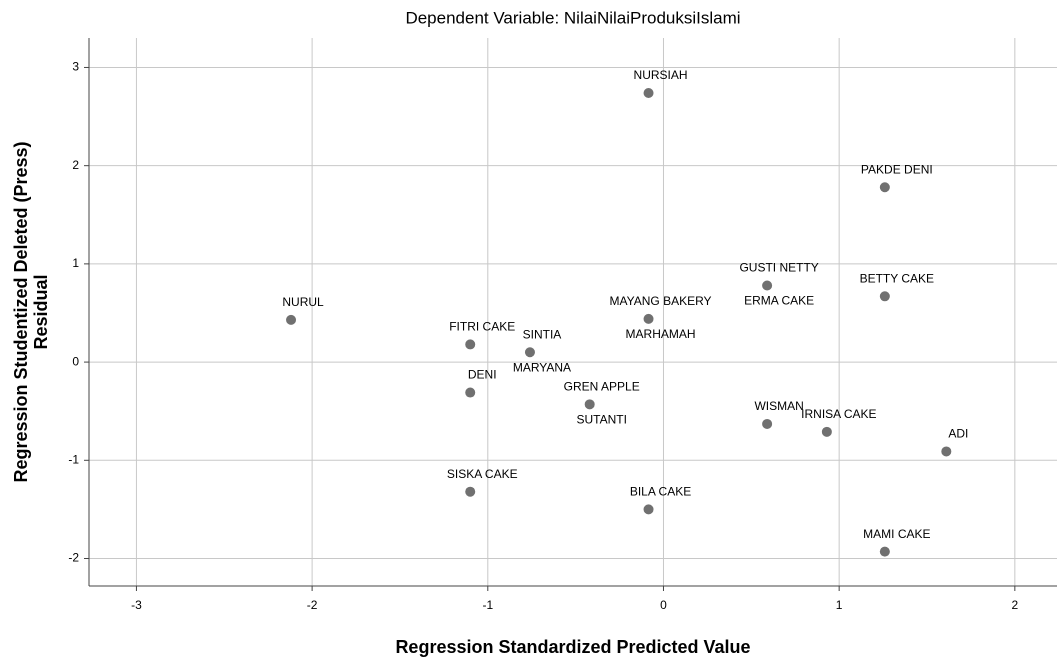 Image resolution: width=1057 pixels, height=662 pixels. What do you see at coordinates (73, 558) in the screenshot?
I see `y-tick-label: -2` at bounding box center [73, 558].